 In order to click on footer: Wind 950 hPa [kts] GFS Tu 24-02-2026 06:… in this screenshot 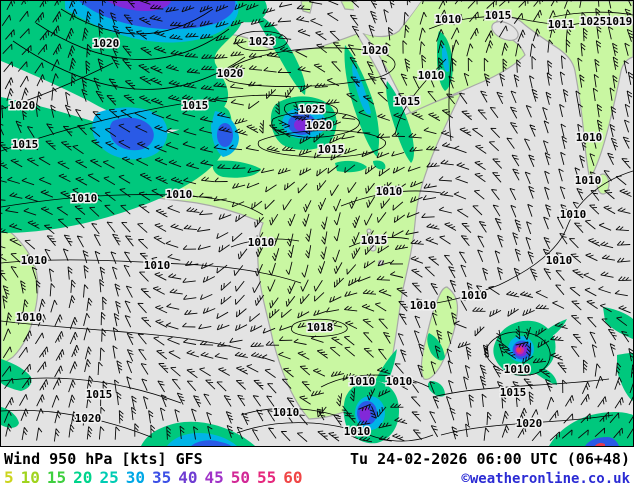, I will do `click(317, 468)`.